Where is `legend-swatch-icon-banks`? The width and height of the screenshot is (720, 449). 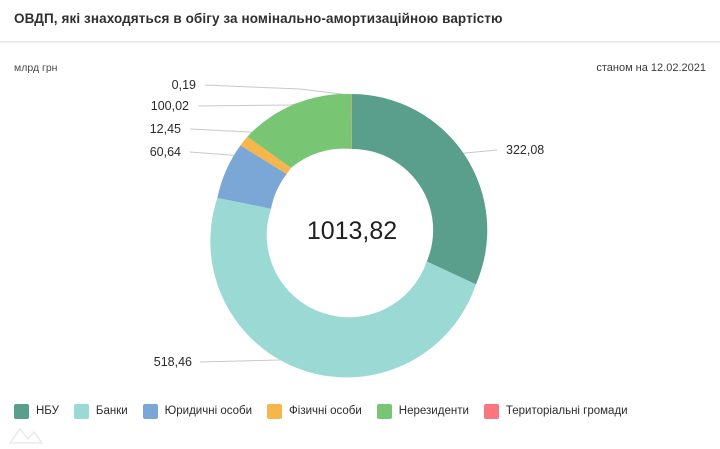 legend-swatch-icon-banks is located at coordinates (81, 411).